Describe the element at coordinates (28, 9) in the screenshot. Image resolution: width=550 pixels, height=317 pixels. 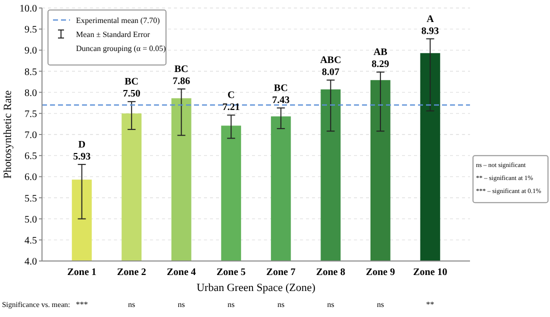
I see `y-tick-label: 10.0` at that location.